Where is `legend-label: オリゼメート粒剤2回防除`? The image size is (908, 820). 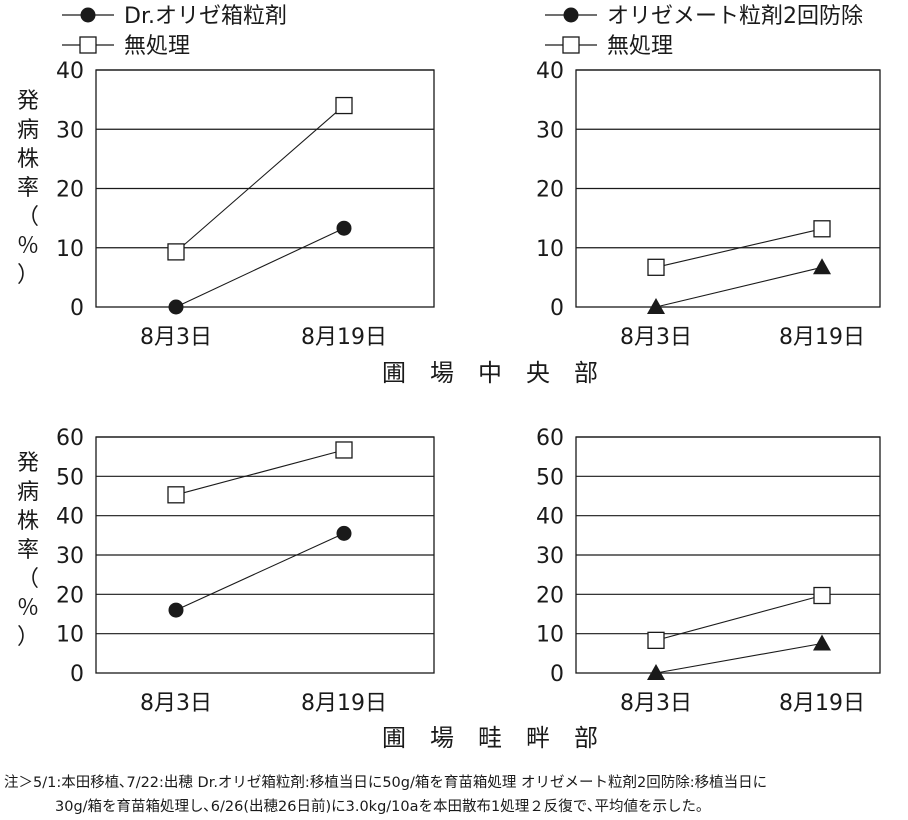
legend-label: オリゼメート粒剤2回防除 is located at coordinates (735, 16).